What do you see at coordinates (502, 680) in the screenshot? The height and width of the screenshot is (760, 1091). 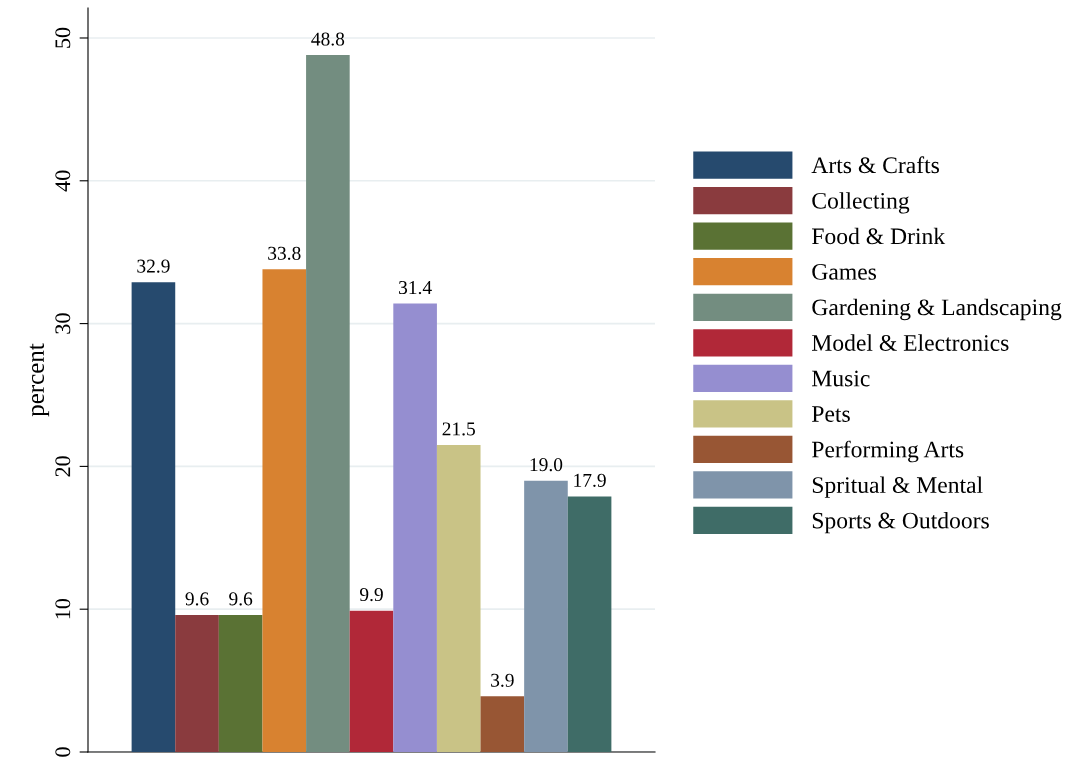 I see `data-label: 3.9` at bounding box center [502, 680].